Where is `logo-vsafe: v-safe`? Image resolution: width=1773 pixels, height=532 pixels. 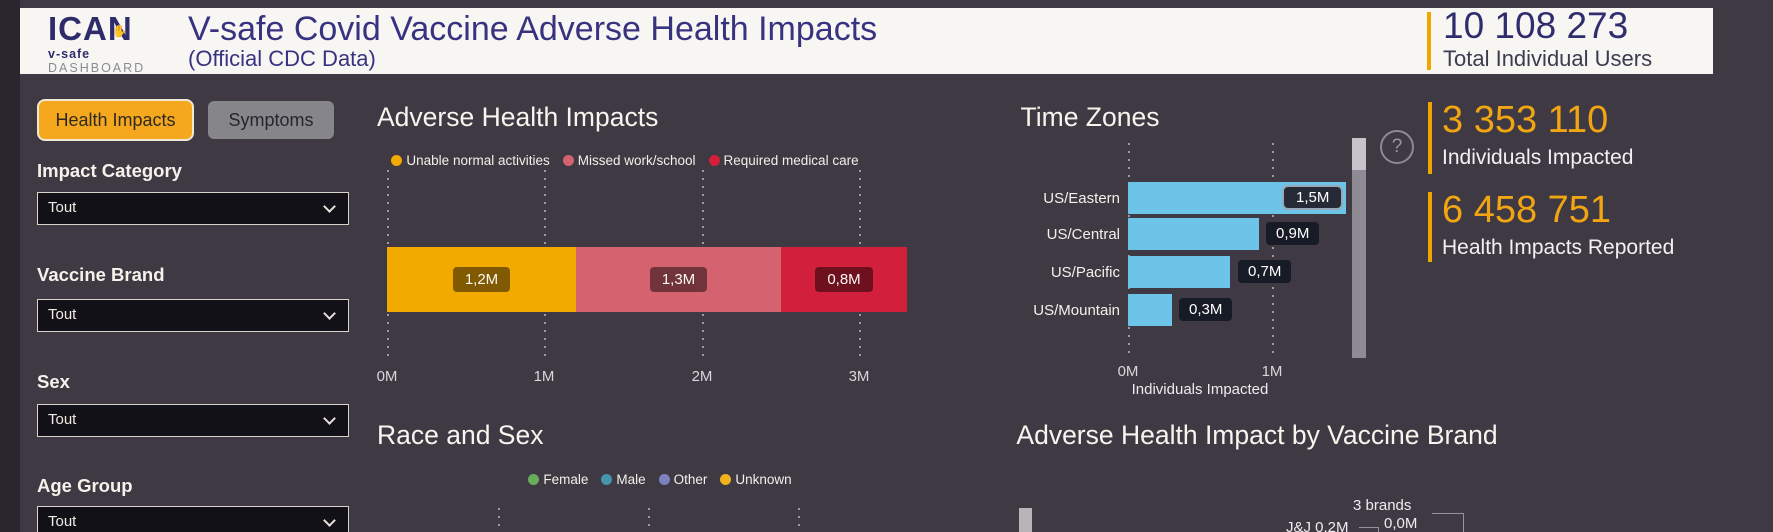
logo-vsafe: v-safe is located at coordinates (69, 54).